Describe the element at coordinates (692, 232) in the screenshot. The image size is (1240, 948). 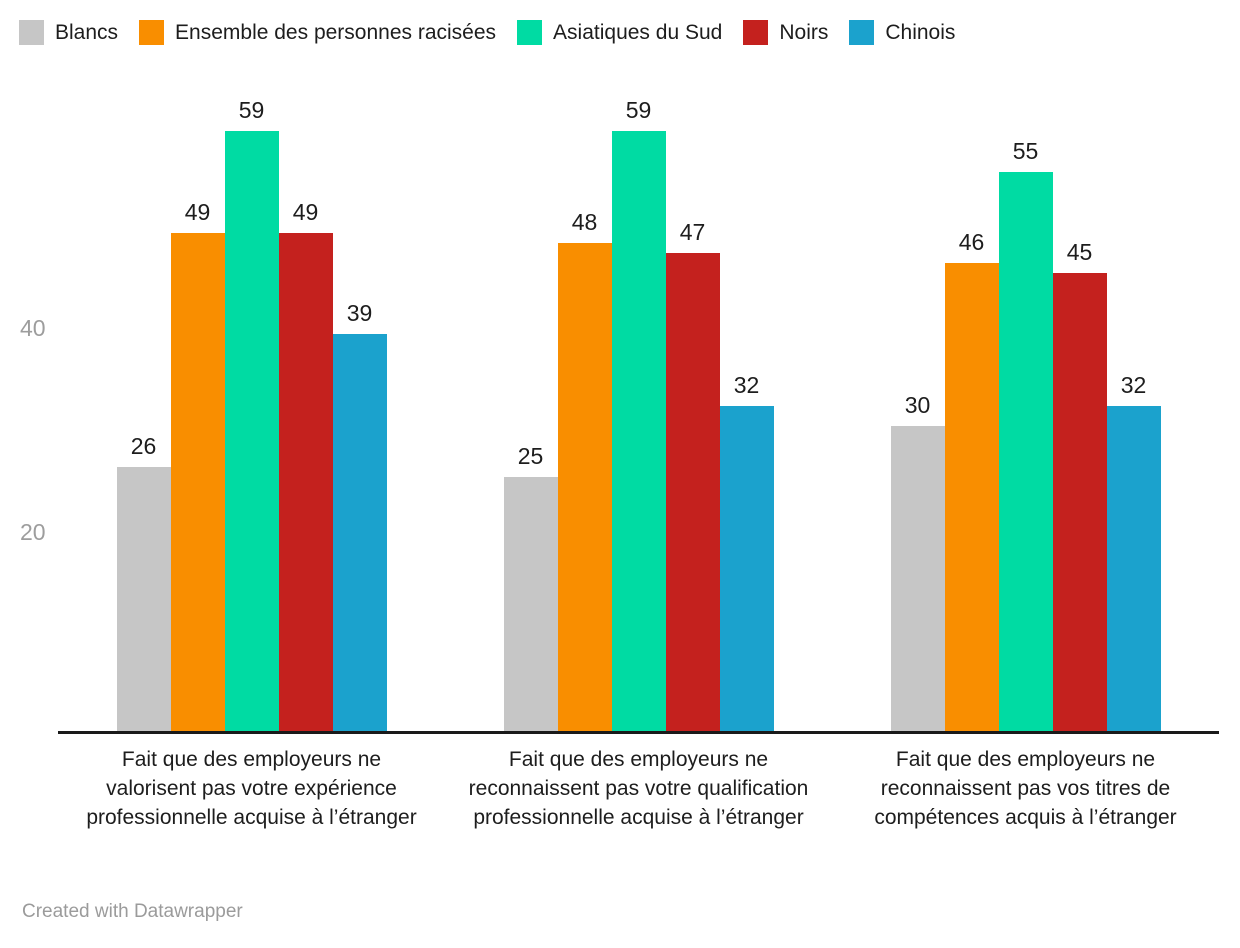
I see `bar-value-label: 47` at that location.